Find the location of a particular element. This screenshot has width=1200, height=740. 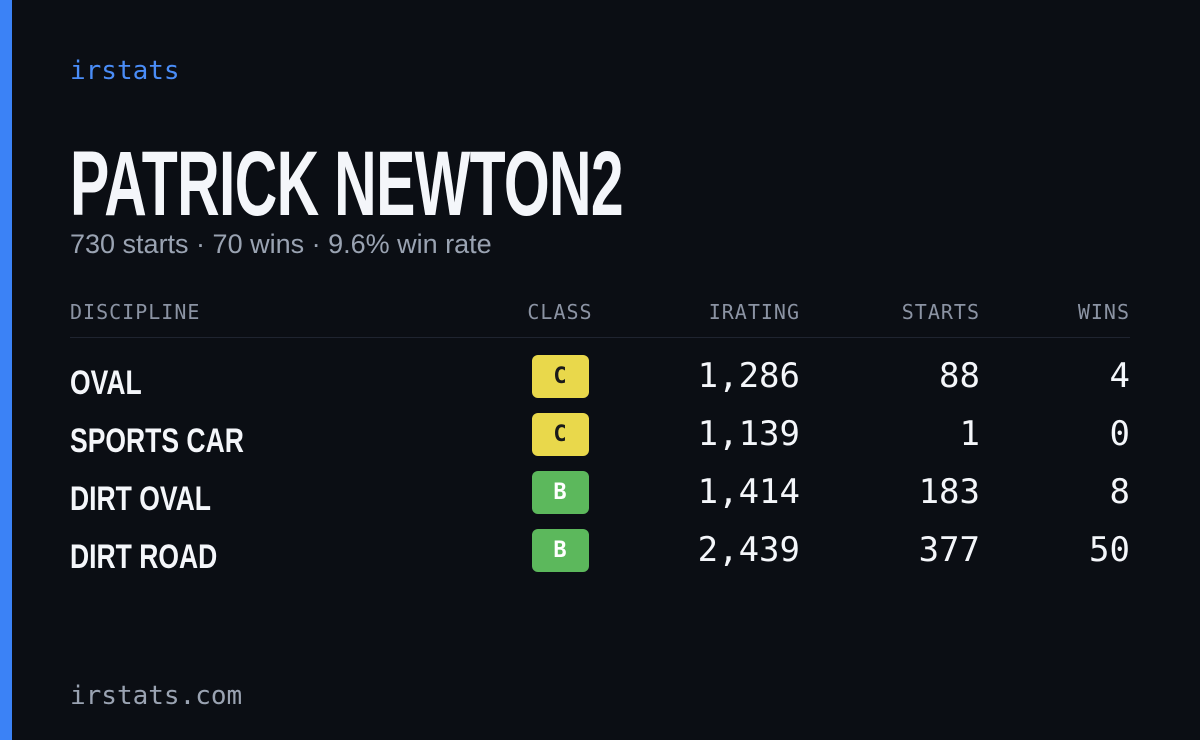

discipline: DIRT OVAL is located at coordinates (140, 499).